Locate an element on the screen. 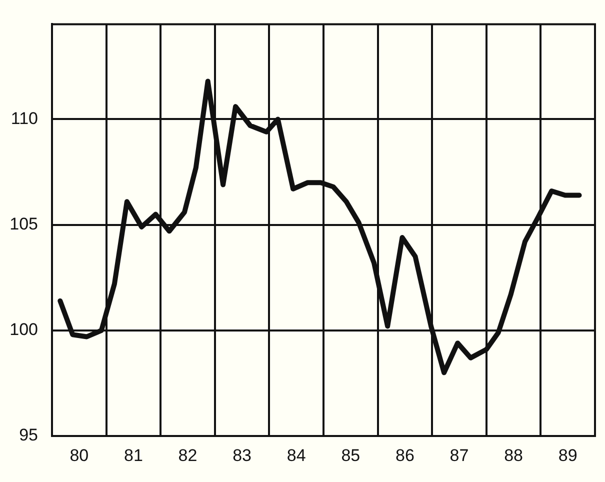 This screenshot has height=482, width=605. x-tick-label: 87 is located at coordinates (459, 455).